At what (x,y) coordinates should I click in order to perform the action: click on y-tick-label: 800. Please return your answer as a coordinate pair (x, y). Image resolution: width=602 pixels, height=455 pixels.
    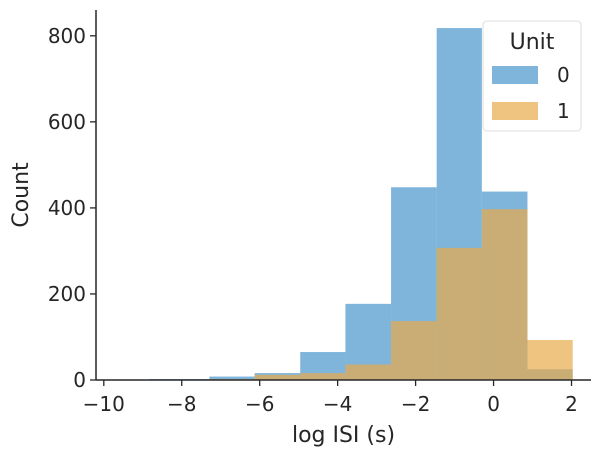
    Looking at the image, I should click on (67, 36).